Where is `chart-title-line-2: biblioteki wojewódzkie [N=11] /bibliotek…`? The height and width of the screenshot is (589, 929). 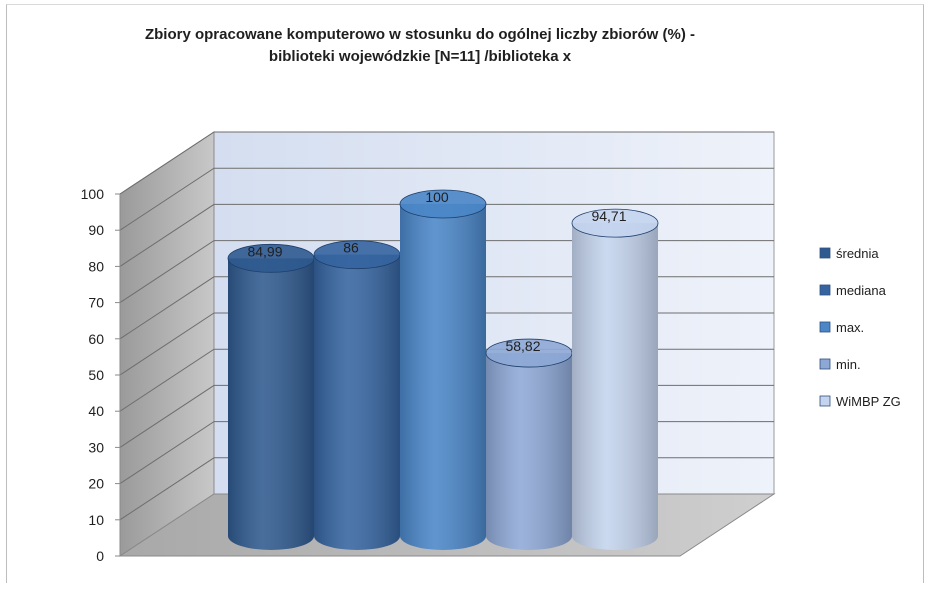 chart-title-line-2: biblioteki wojewódzkie [N=11] /bibliotek… is located at coordinates (420, 56).